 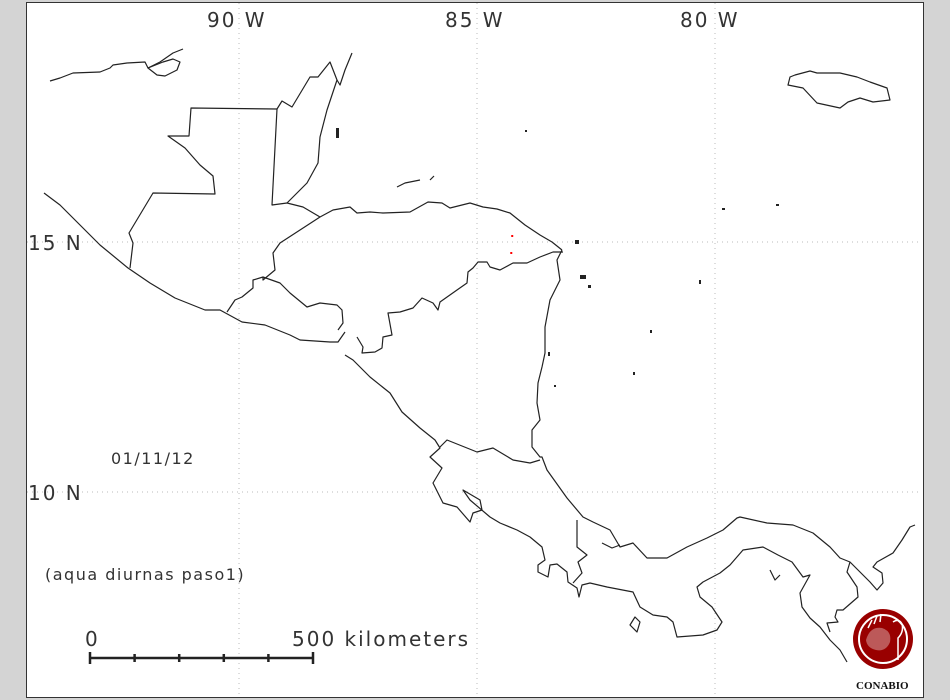 What do you see at coordinates (512, 244) in the screenshot?
I see `hotspots` at bounding box center [512, 244].